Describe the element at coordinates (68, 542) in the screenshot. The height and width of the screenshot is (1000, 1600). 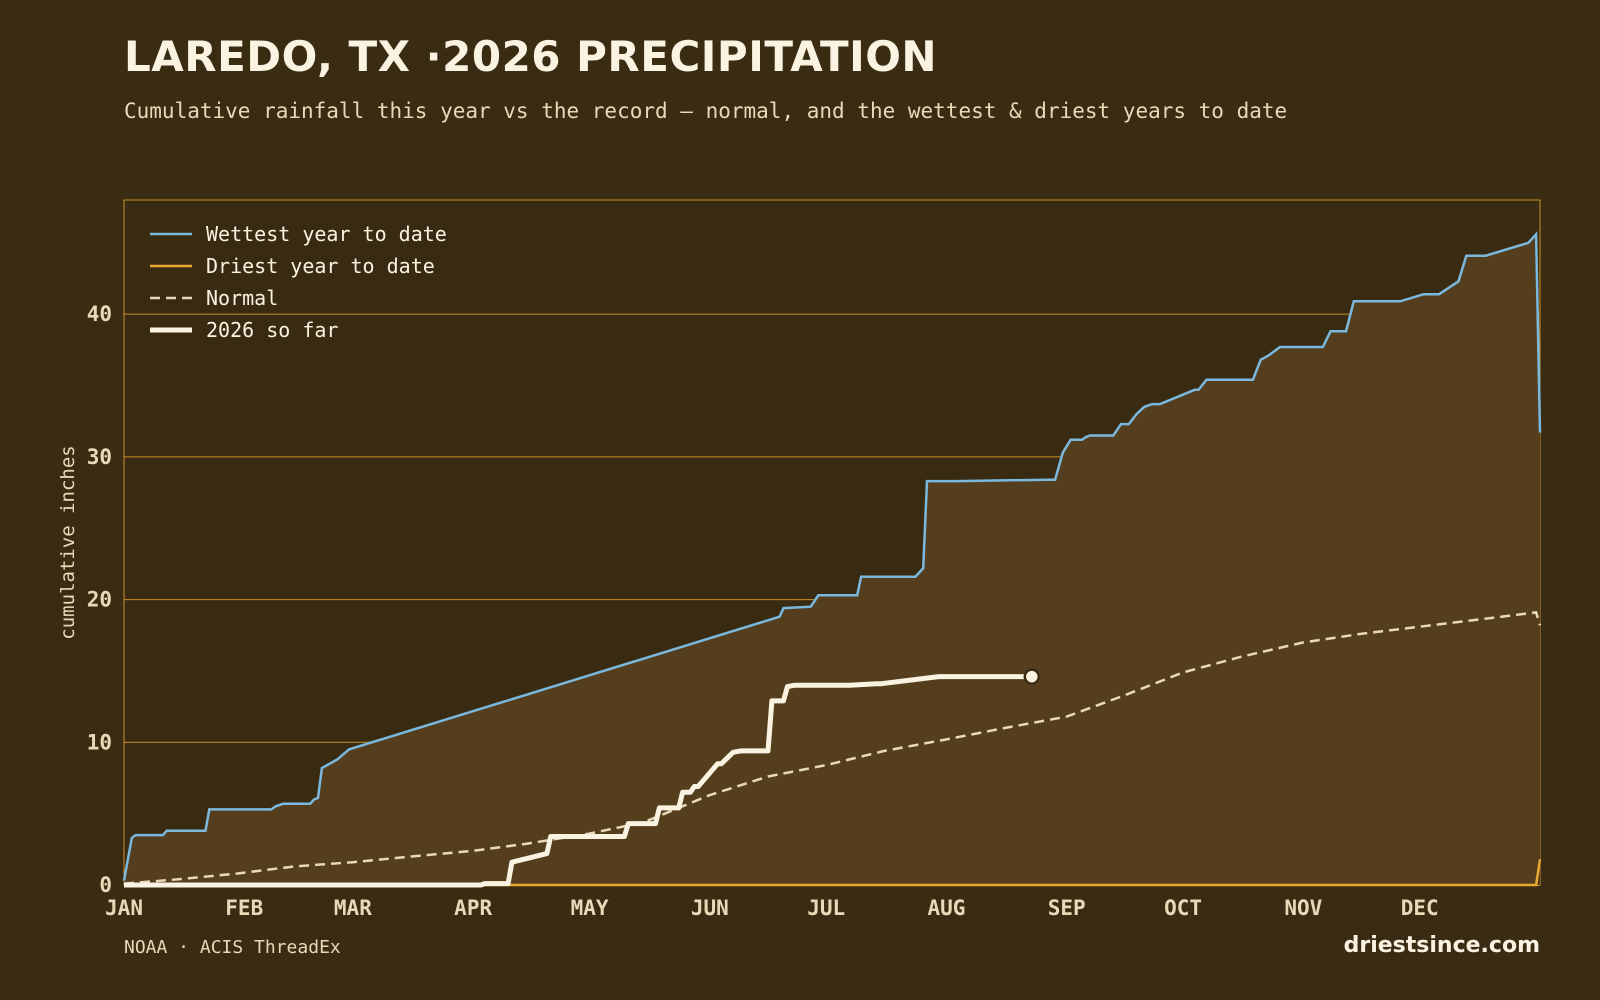
I see `y-axis-label: cumulative inches` at that location.